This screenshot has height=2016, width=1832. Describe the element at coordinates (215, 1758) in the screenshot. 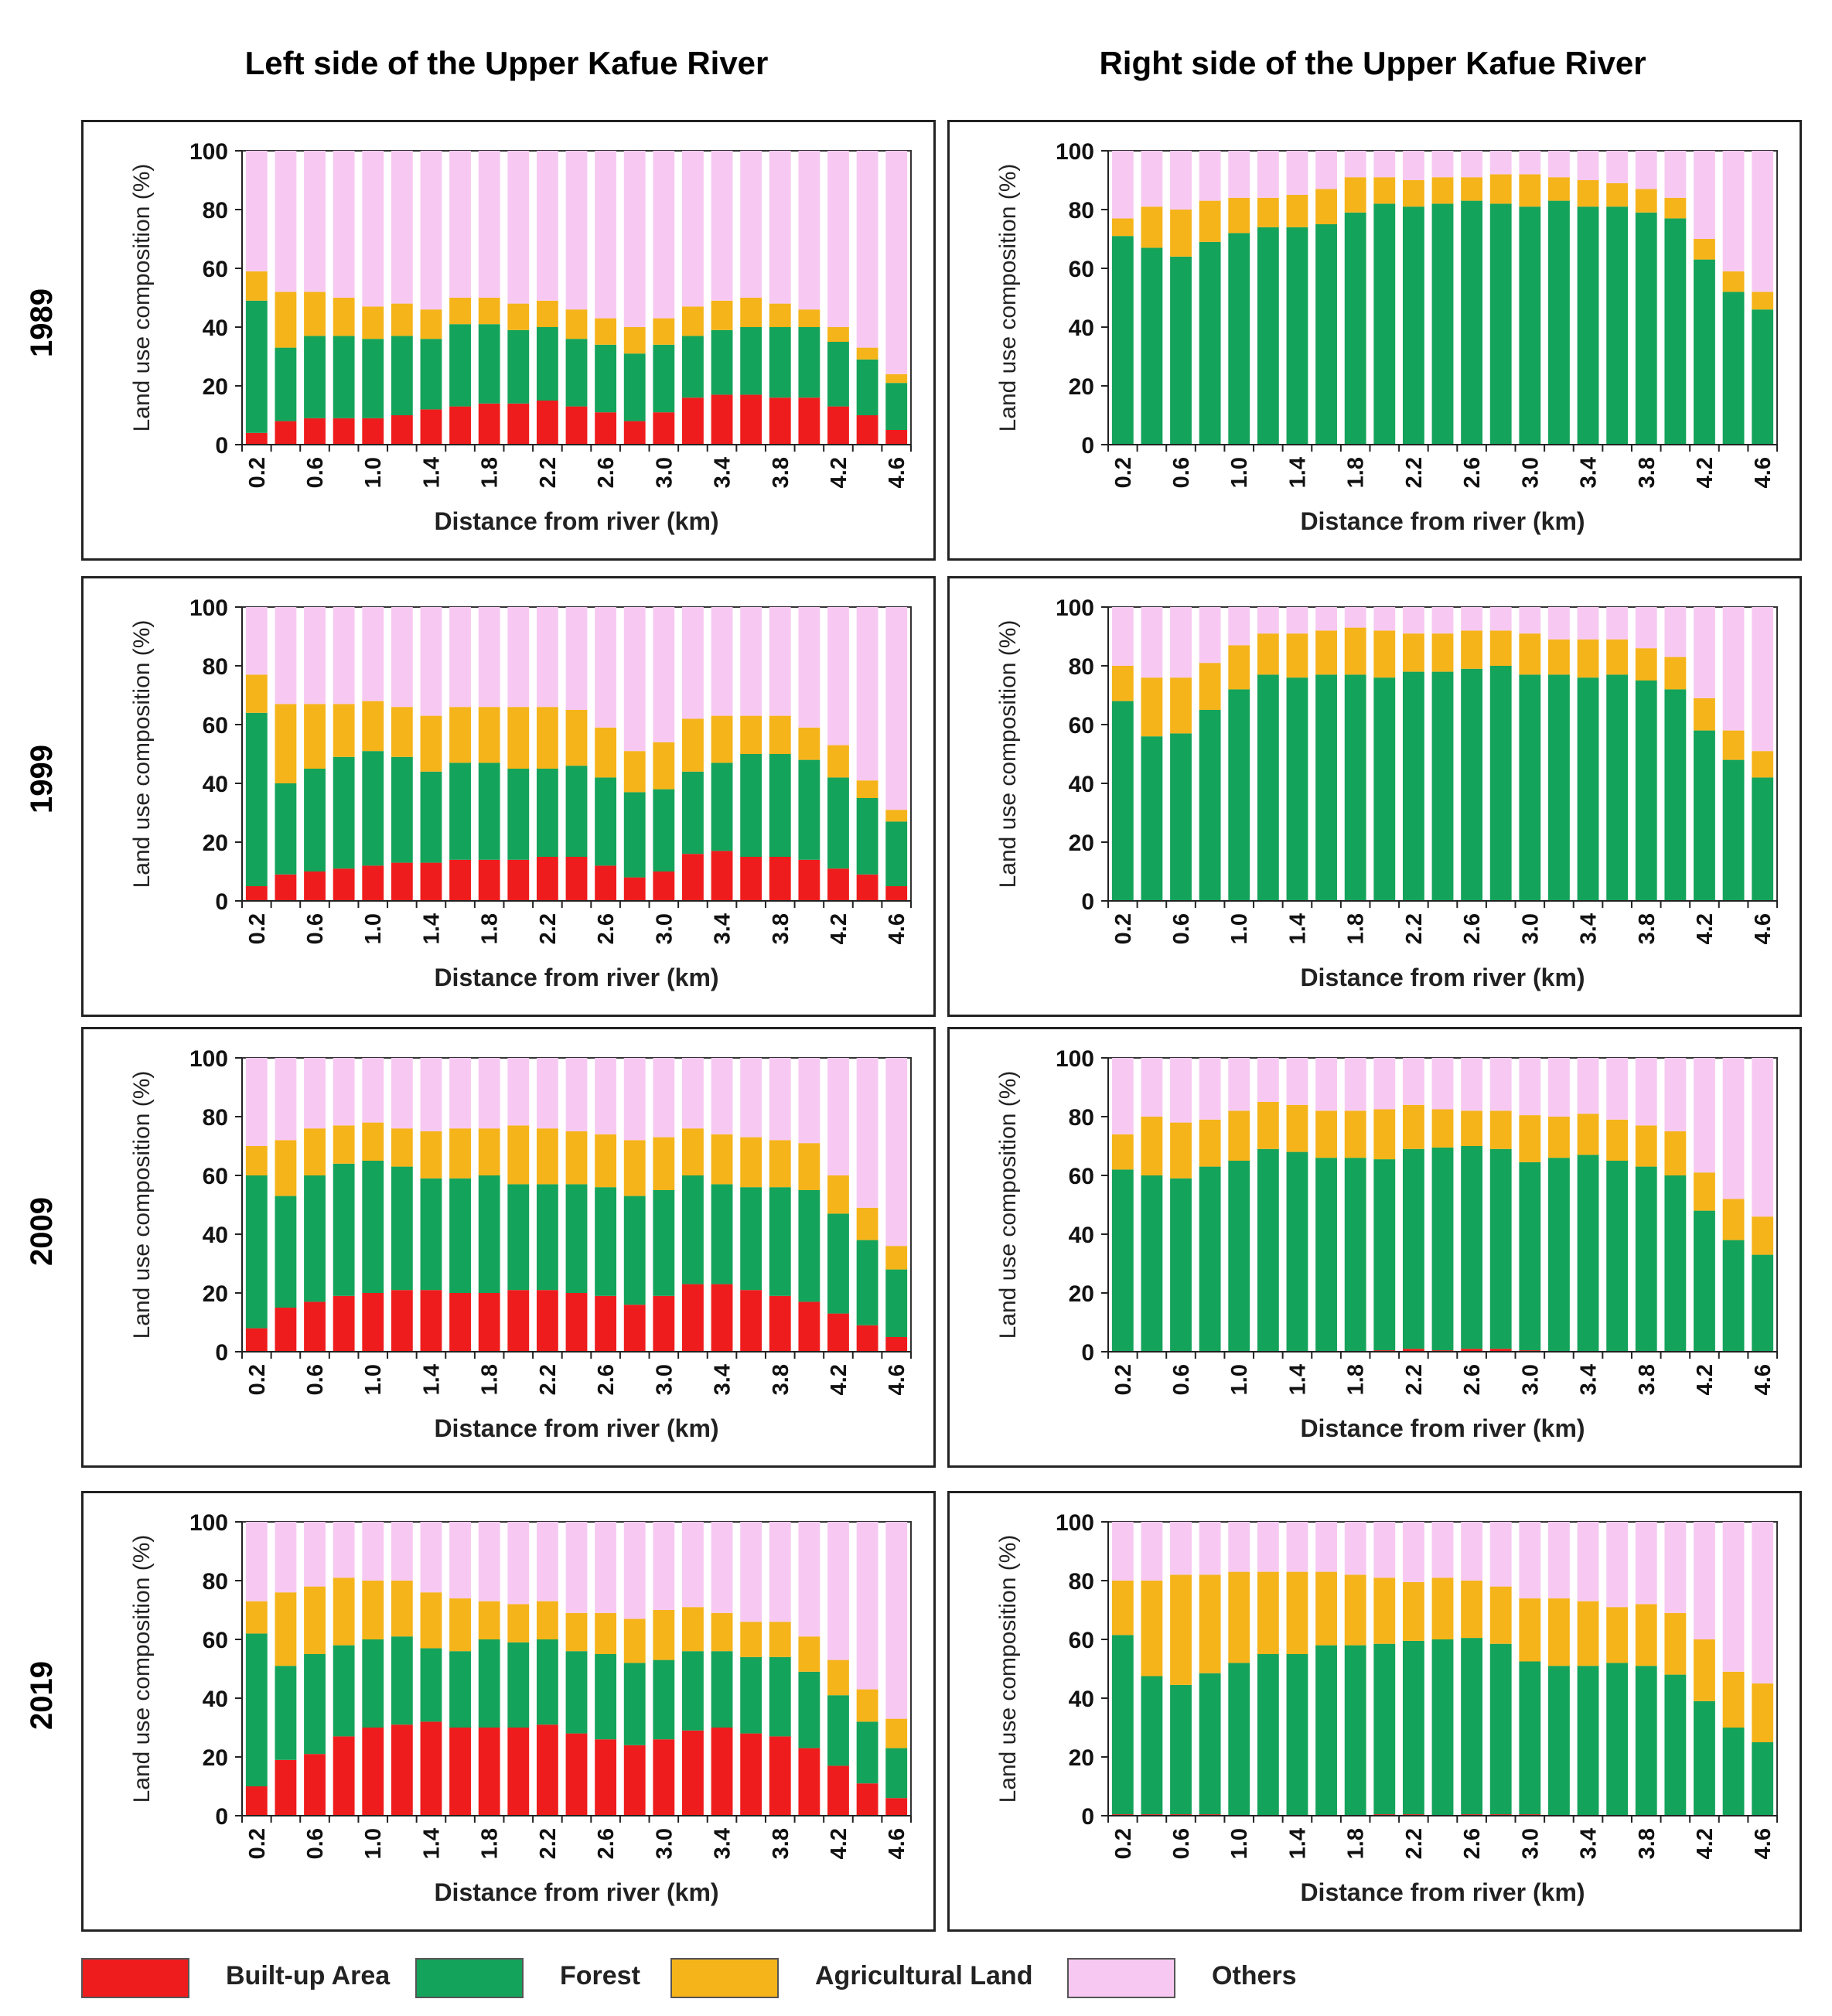

I see `y-tick-label: 20` at that location.